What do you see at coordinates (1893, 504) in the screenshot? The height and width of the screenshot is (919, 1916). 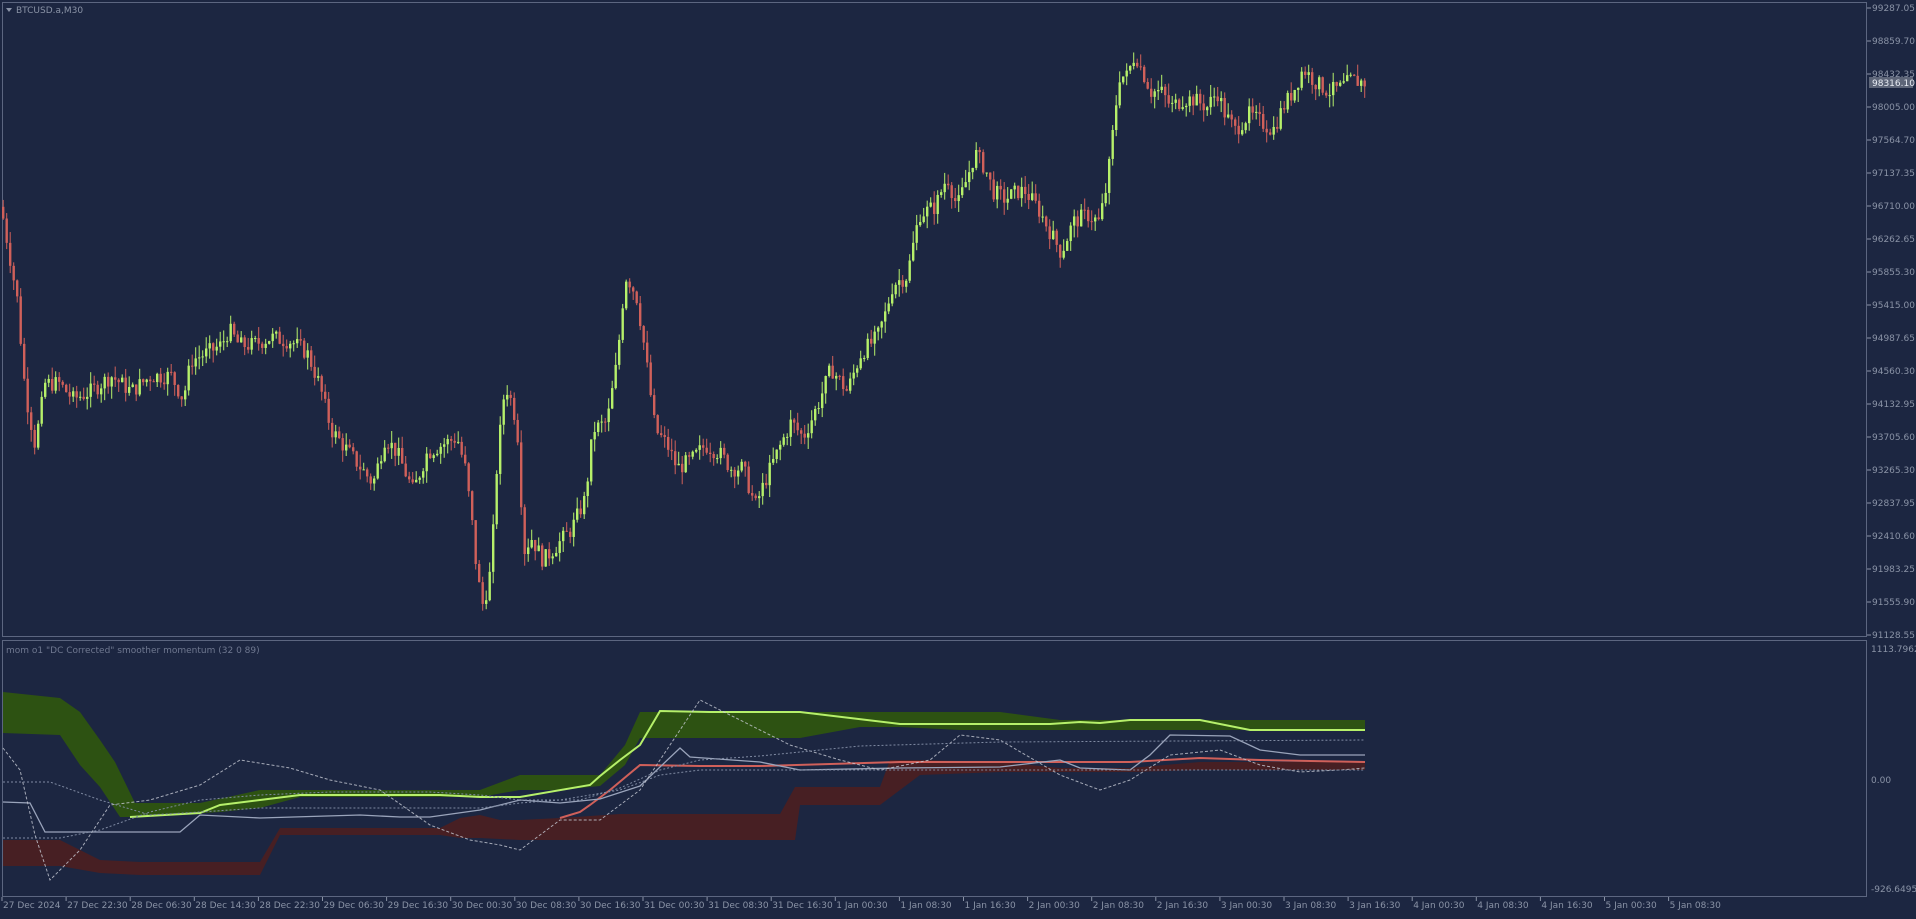 I see `price-tick-label: 92837.95` at bounding box center [1893, 504].